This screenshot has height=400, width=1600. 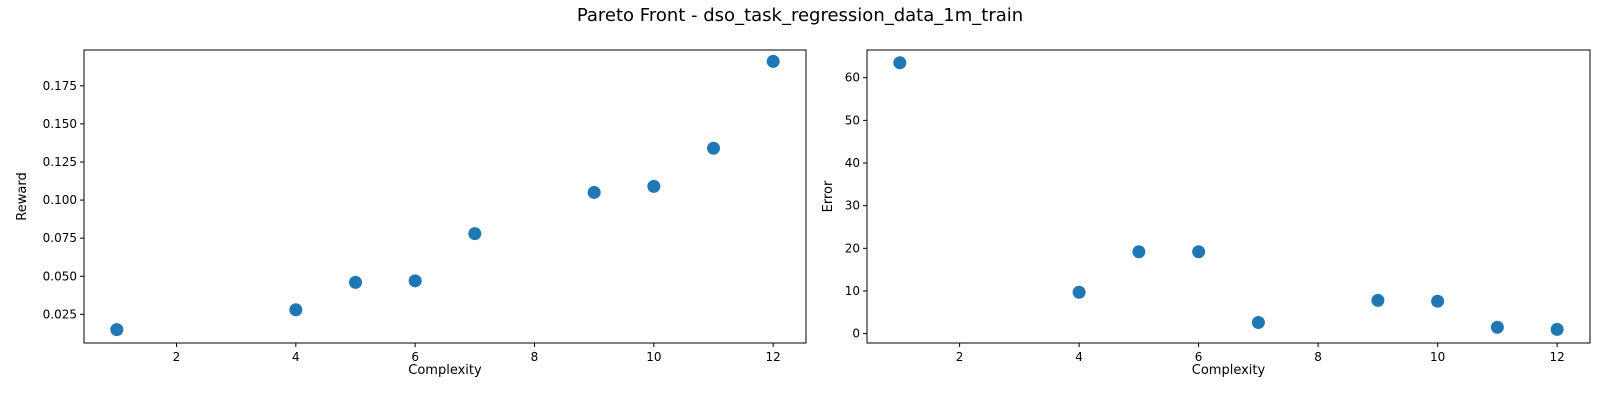 What do you see at coordinates (415, 357) in the screenshot?
I see `reward-x-tick-label: 6` at bounding box center [415, 357].